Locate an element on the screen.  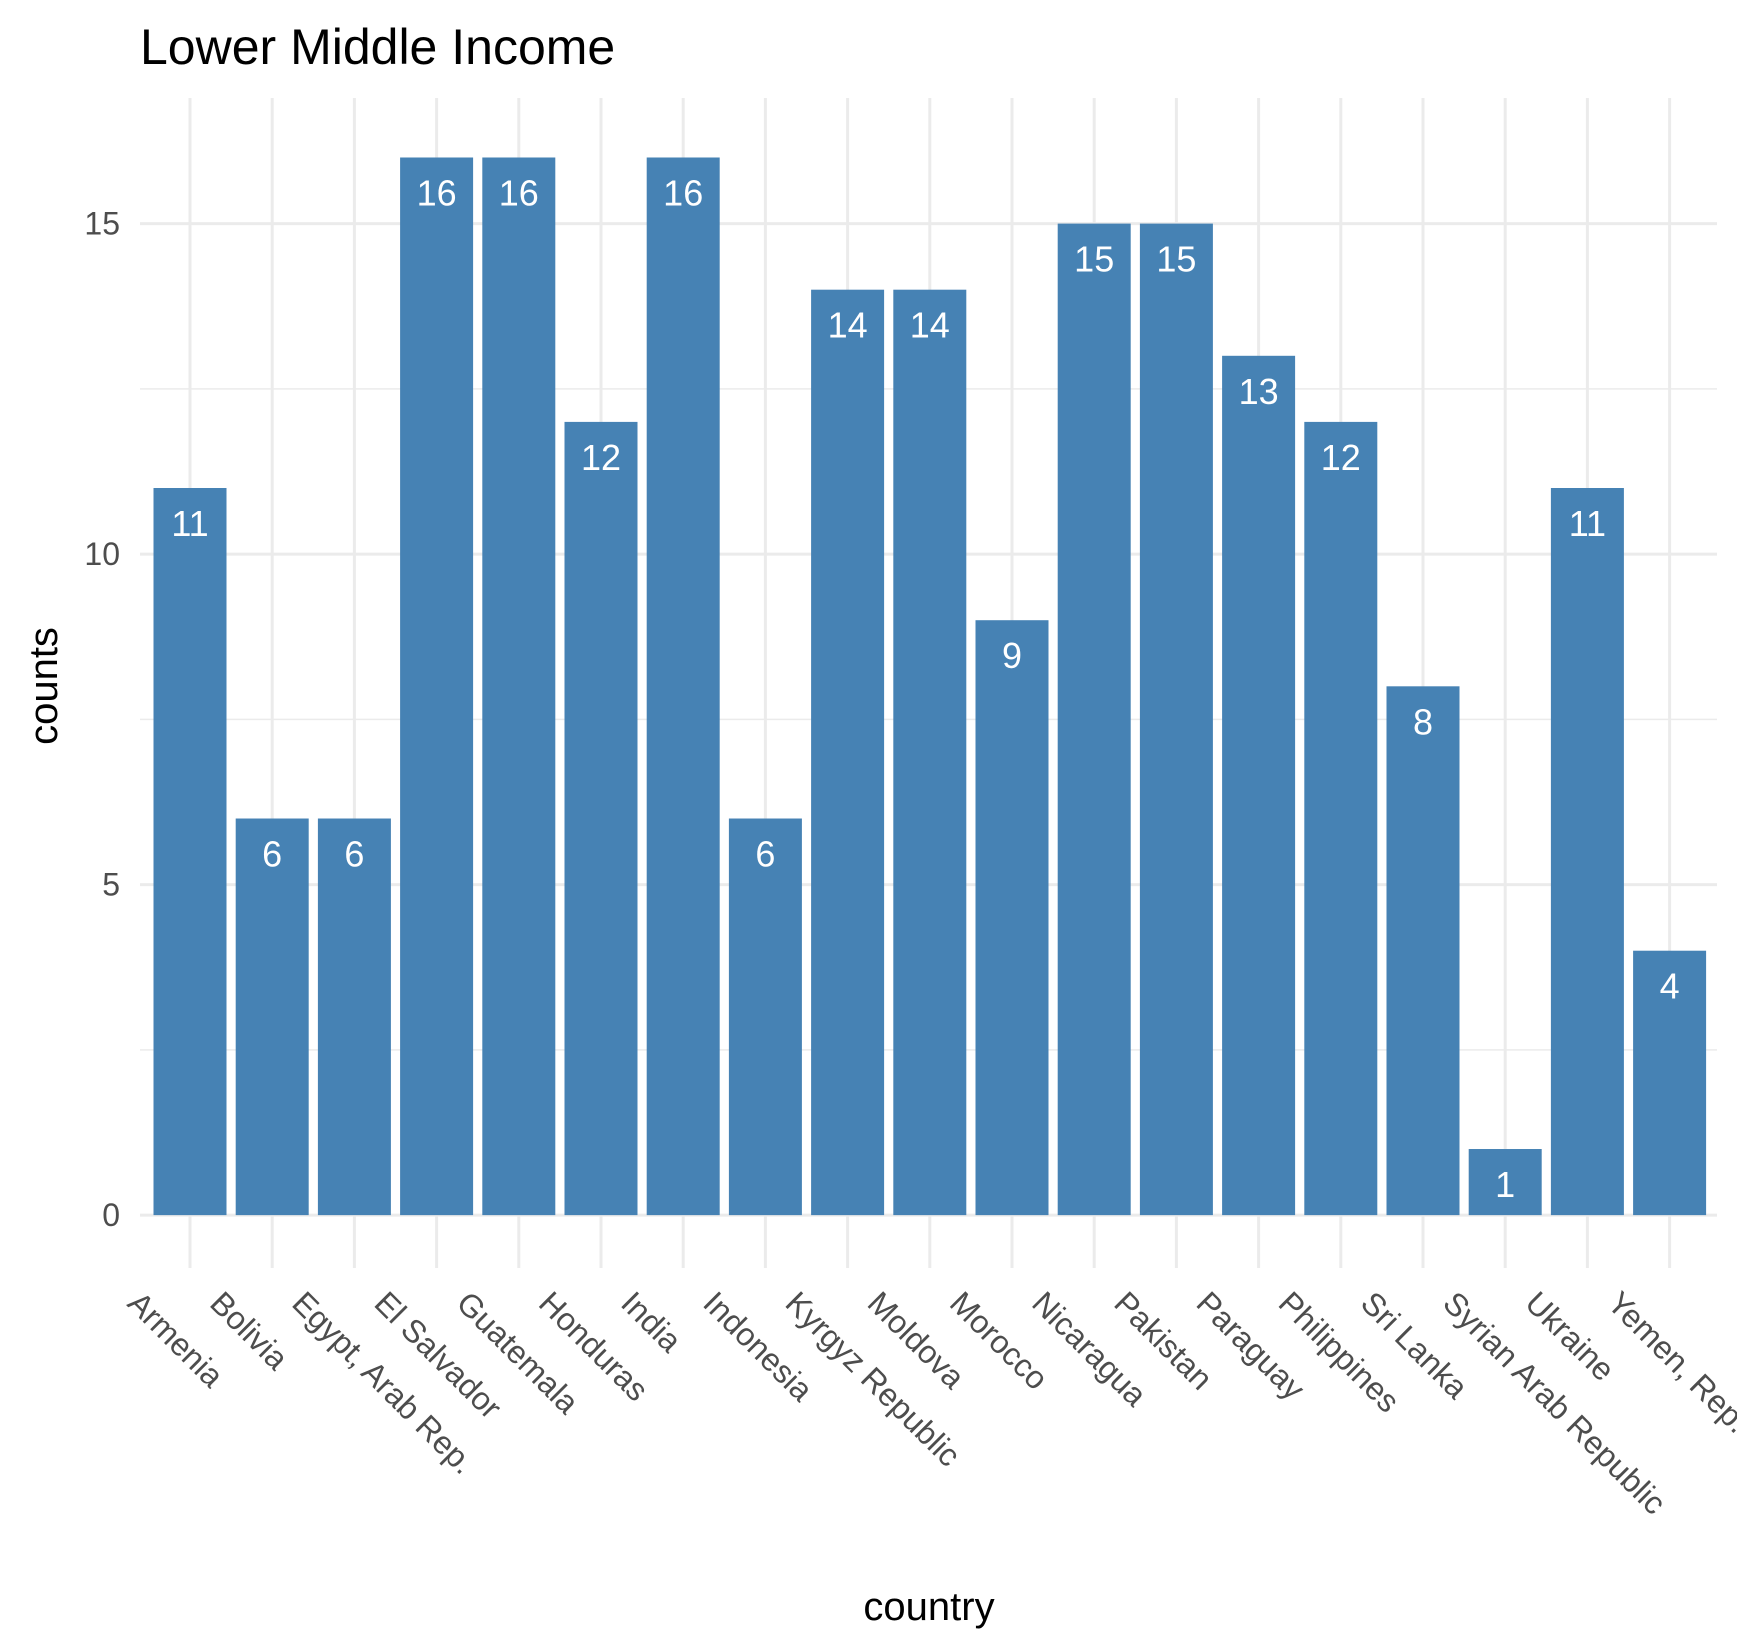
bar-value-label: 1 is located at coordinates (1505, 1184).